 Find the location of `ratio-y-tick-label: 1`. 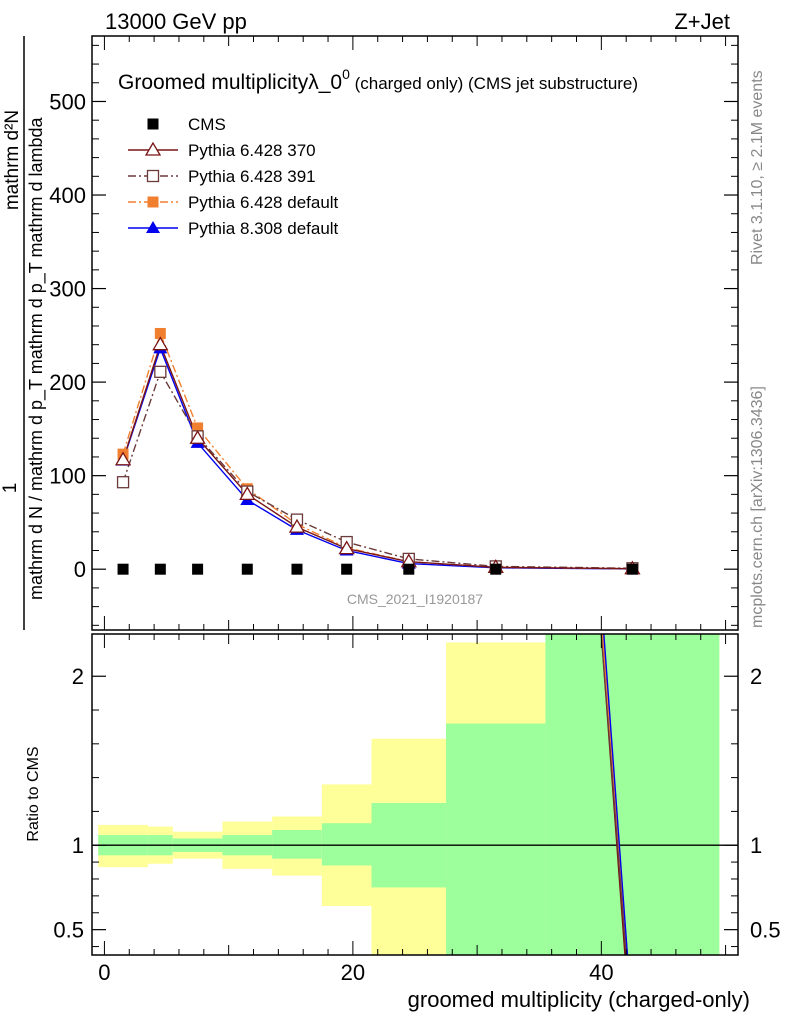

ratio-y-tick-label: 1 is located at coordinates (78, 845).